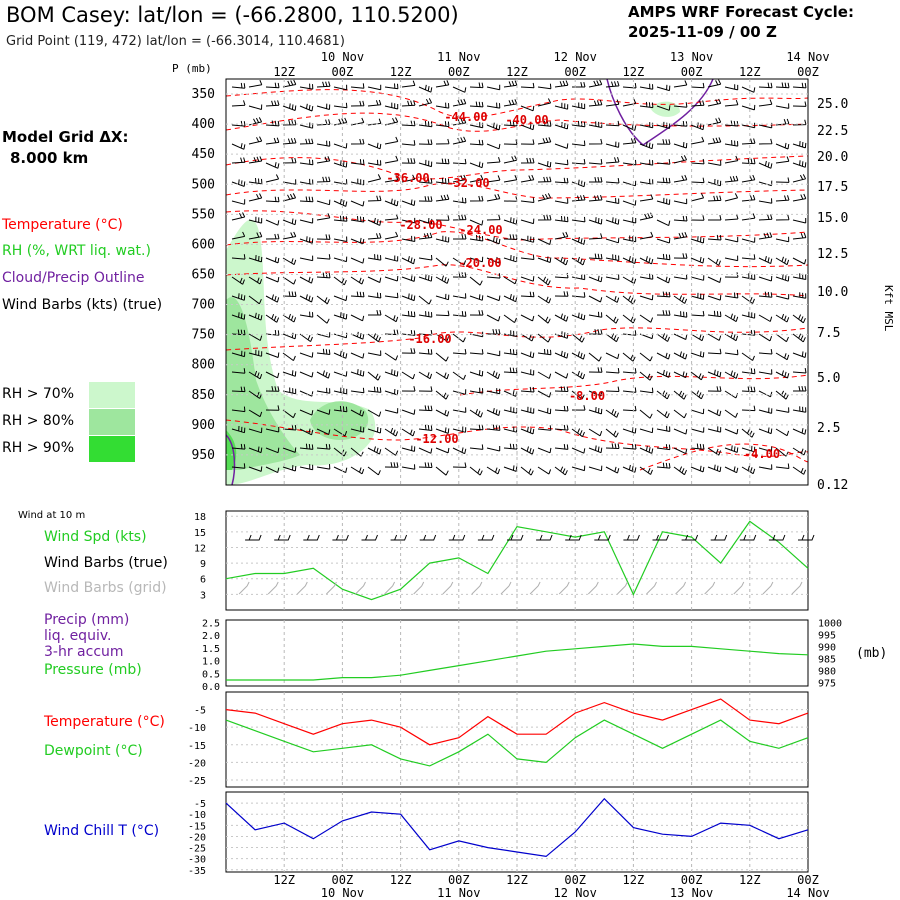  Describe the element at coordinates (828, 428) in the screenshot. I see `height-tick-label: 2.5` at that location.